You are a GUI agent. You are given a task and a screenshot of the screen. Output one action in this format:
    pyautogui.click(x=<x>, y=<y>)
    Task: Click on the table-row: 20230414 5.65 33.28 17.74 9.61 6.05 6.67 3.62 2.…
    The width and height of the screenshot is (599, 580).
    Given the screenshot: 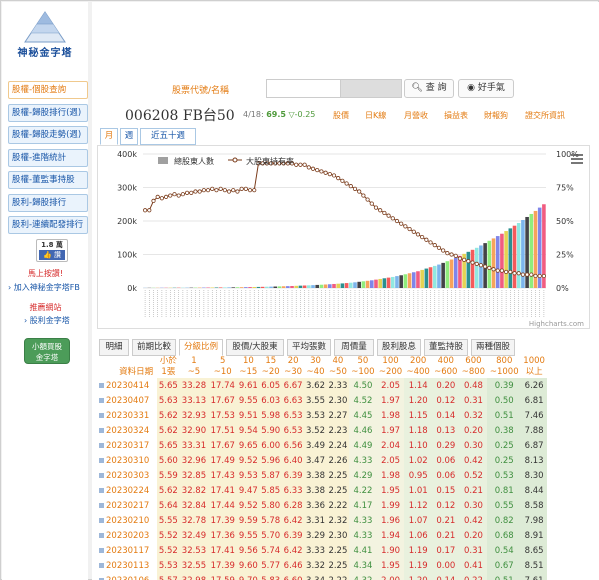 What is the action you would take?
    pyautogui.click(x=322, y=385)
    